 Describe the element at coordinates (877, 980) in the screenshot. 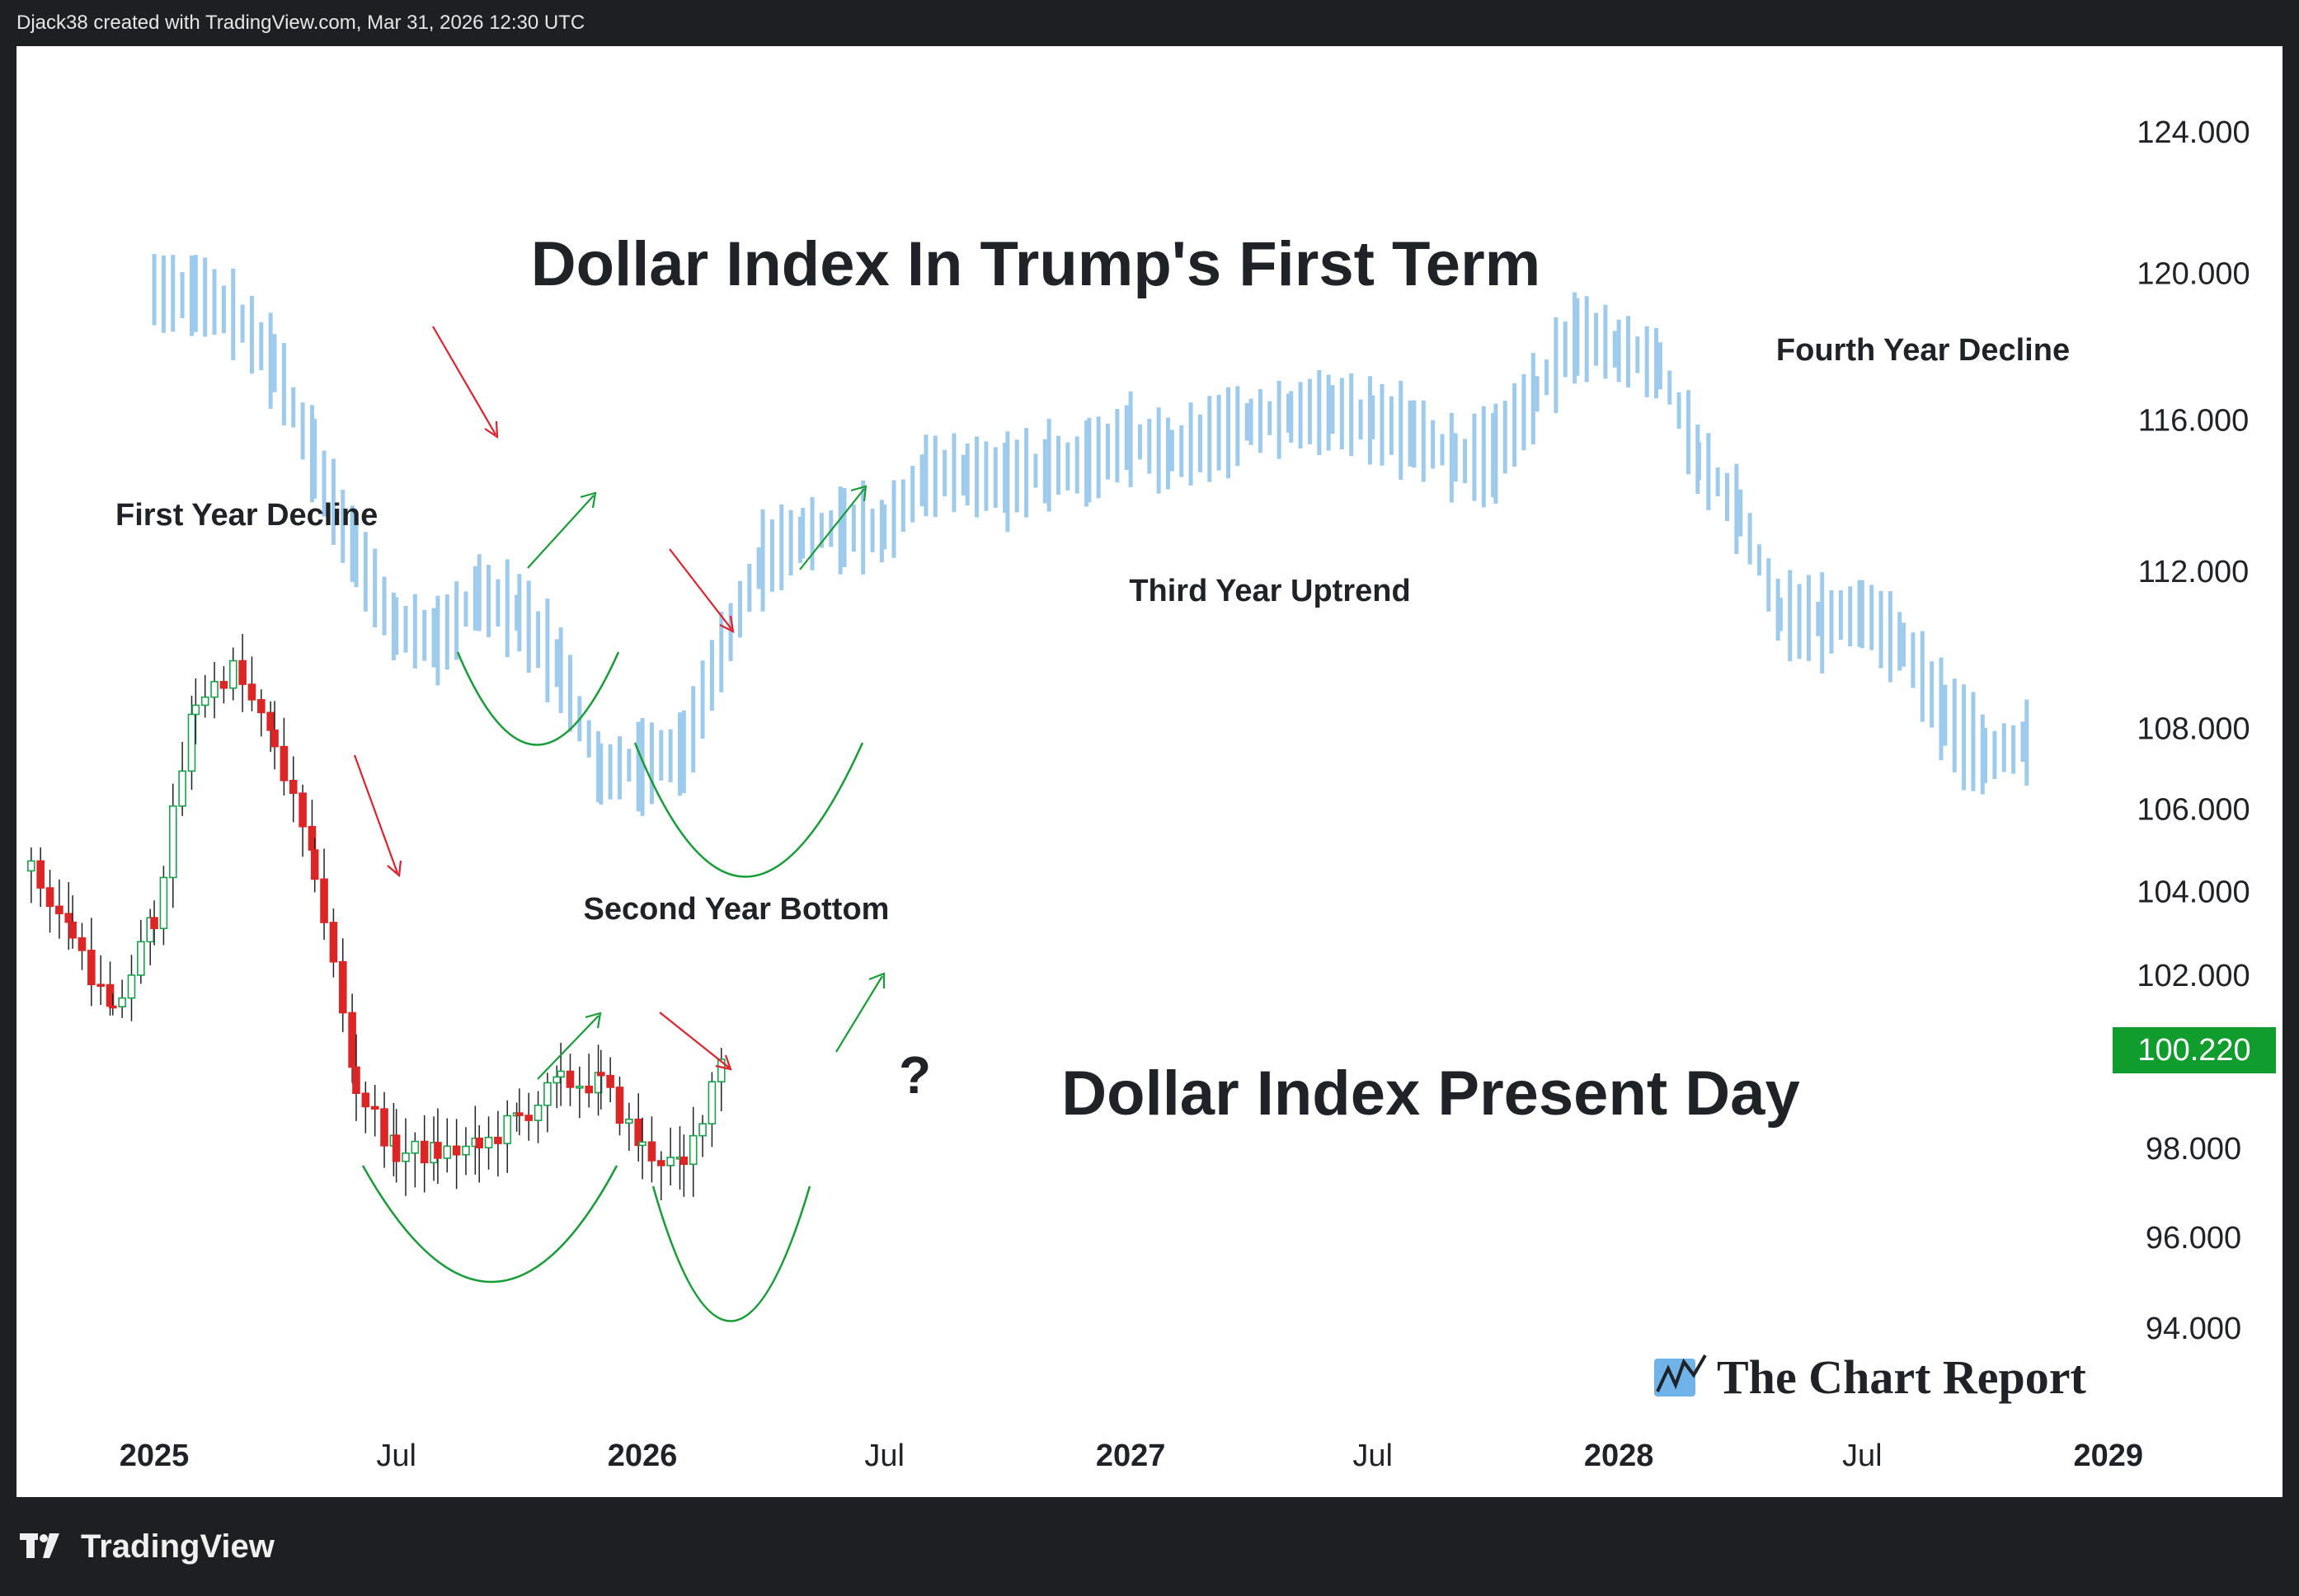

I see `up-arrow-4-head` at that location.